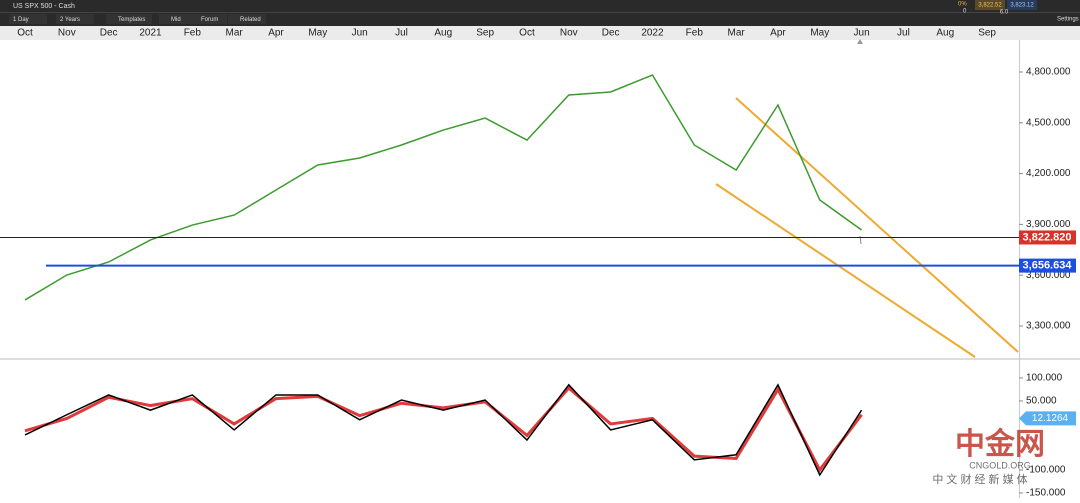 This screenshot has height=503, width=1080. I want to click on y-tick-label: 4,200.000, so click(1048, 173).